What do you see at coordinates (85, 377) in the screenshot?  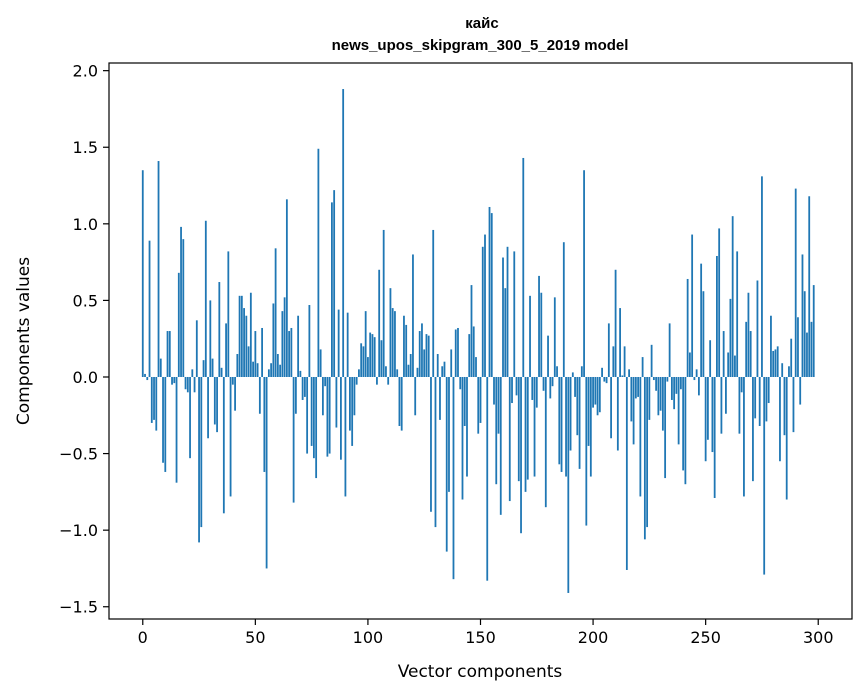 I see `y-tick-label: 0.0` at bounding box center [85, 377].